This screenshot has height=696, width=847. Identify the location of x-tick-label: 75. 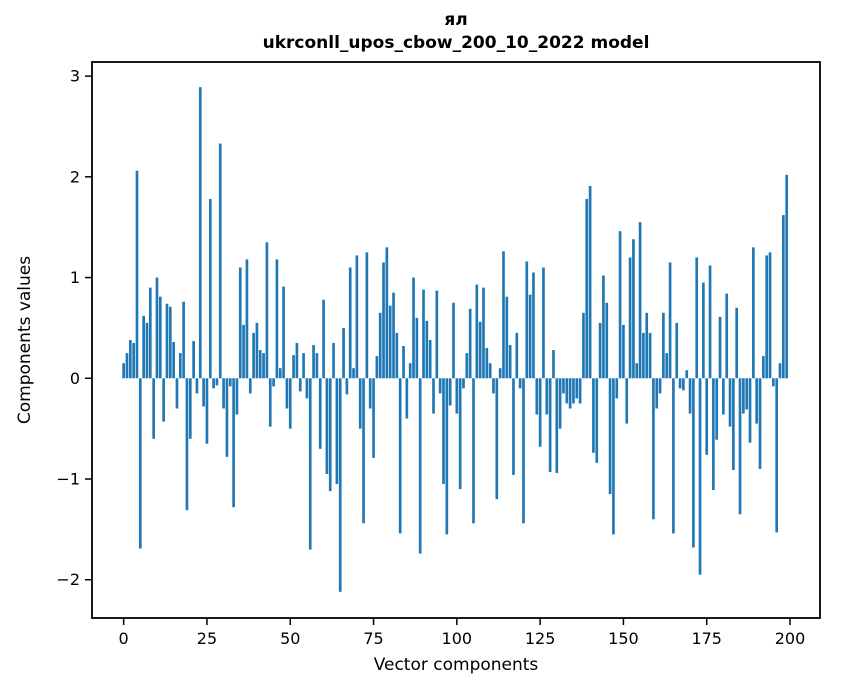
(373, 638).